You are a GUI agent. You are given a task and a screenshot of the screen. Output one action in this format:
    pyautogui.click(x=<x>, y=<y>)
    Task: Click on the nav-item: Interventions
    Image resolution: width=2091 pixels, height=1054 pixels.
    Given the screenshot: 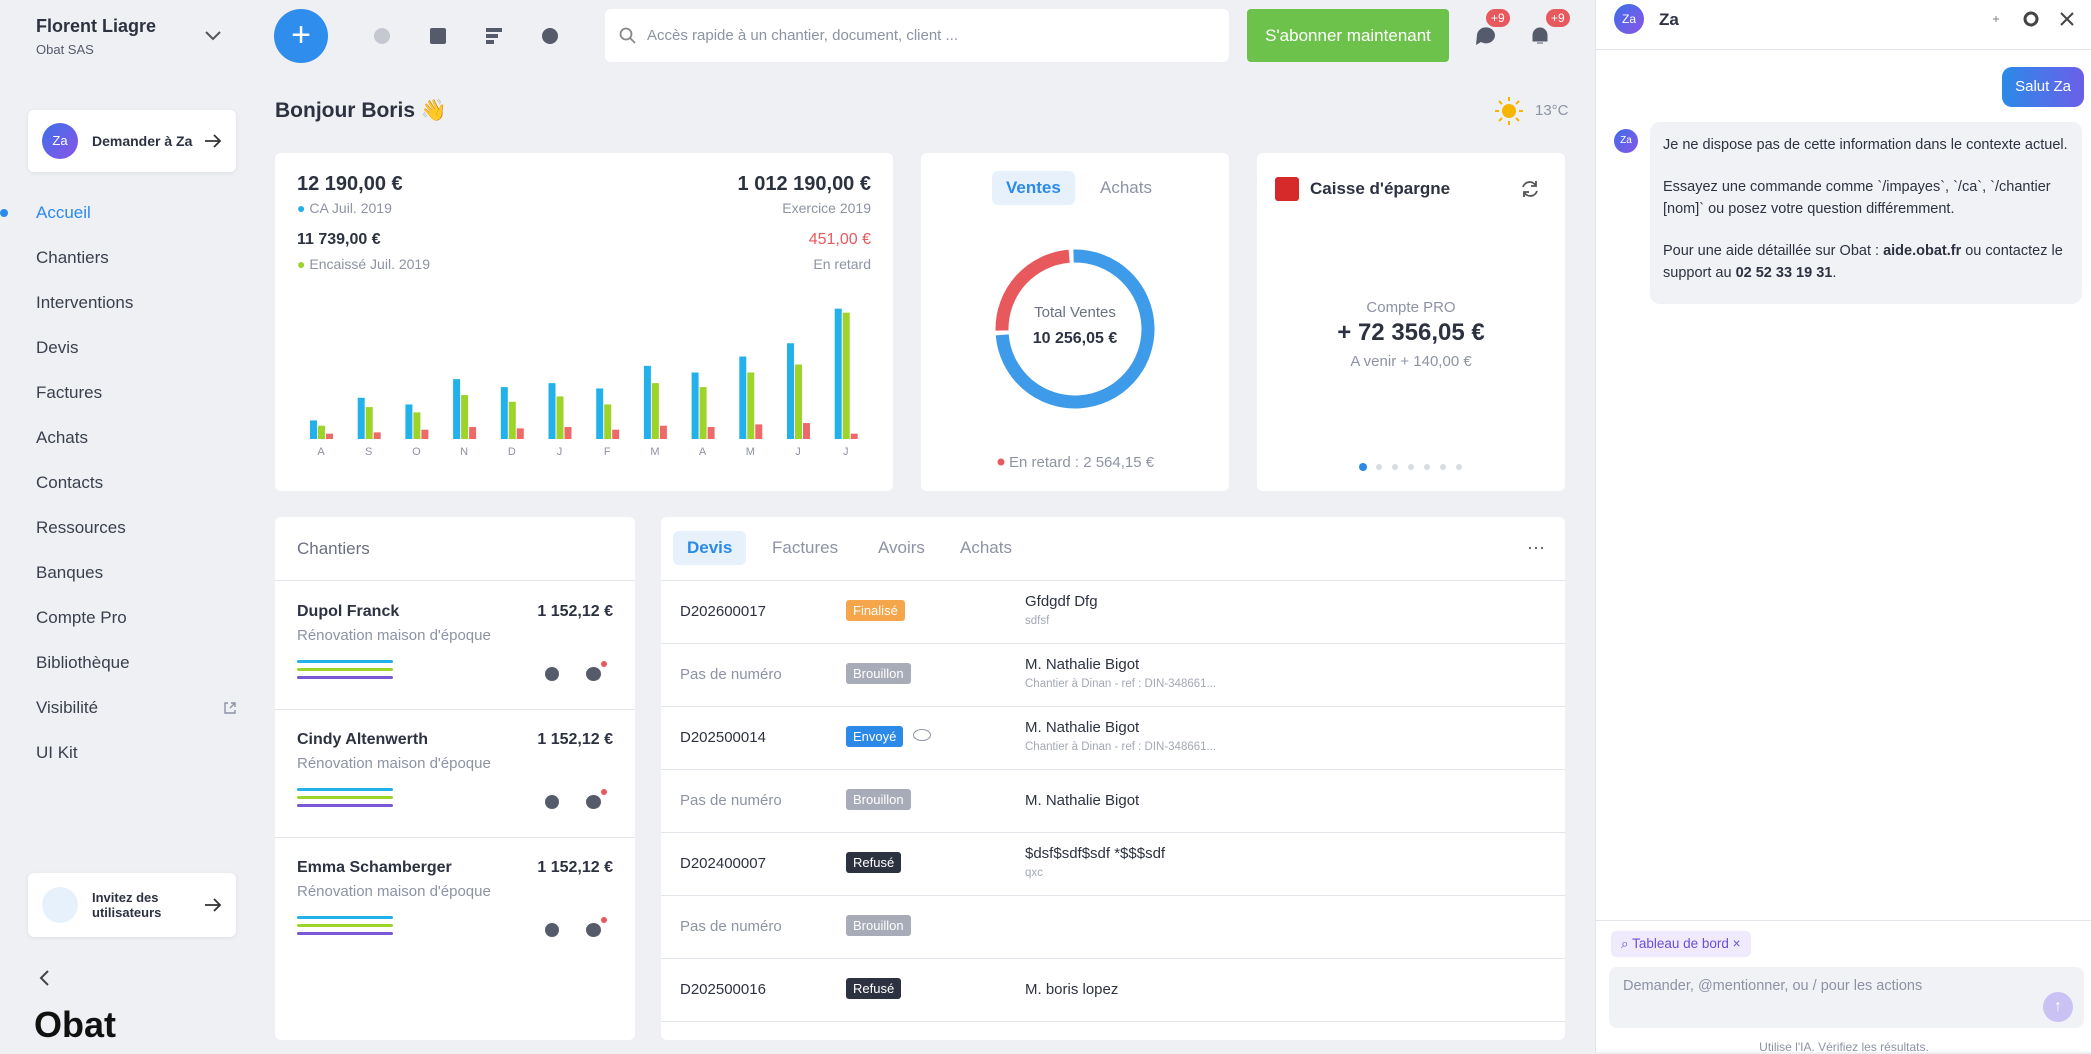 What is the action you would take?
    pyautogui.click(x=85, y=302)
    